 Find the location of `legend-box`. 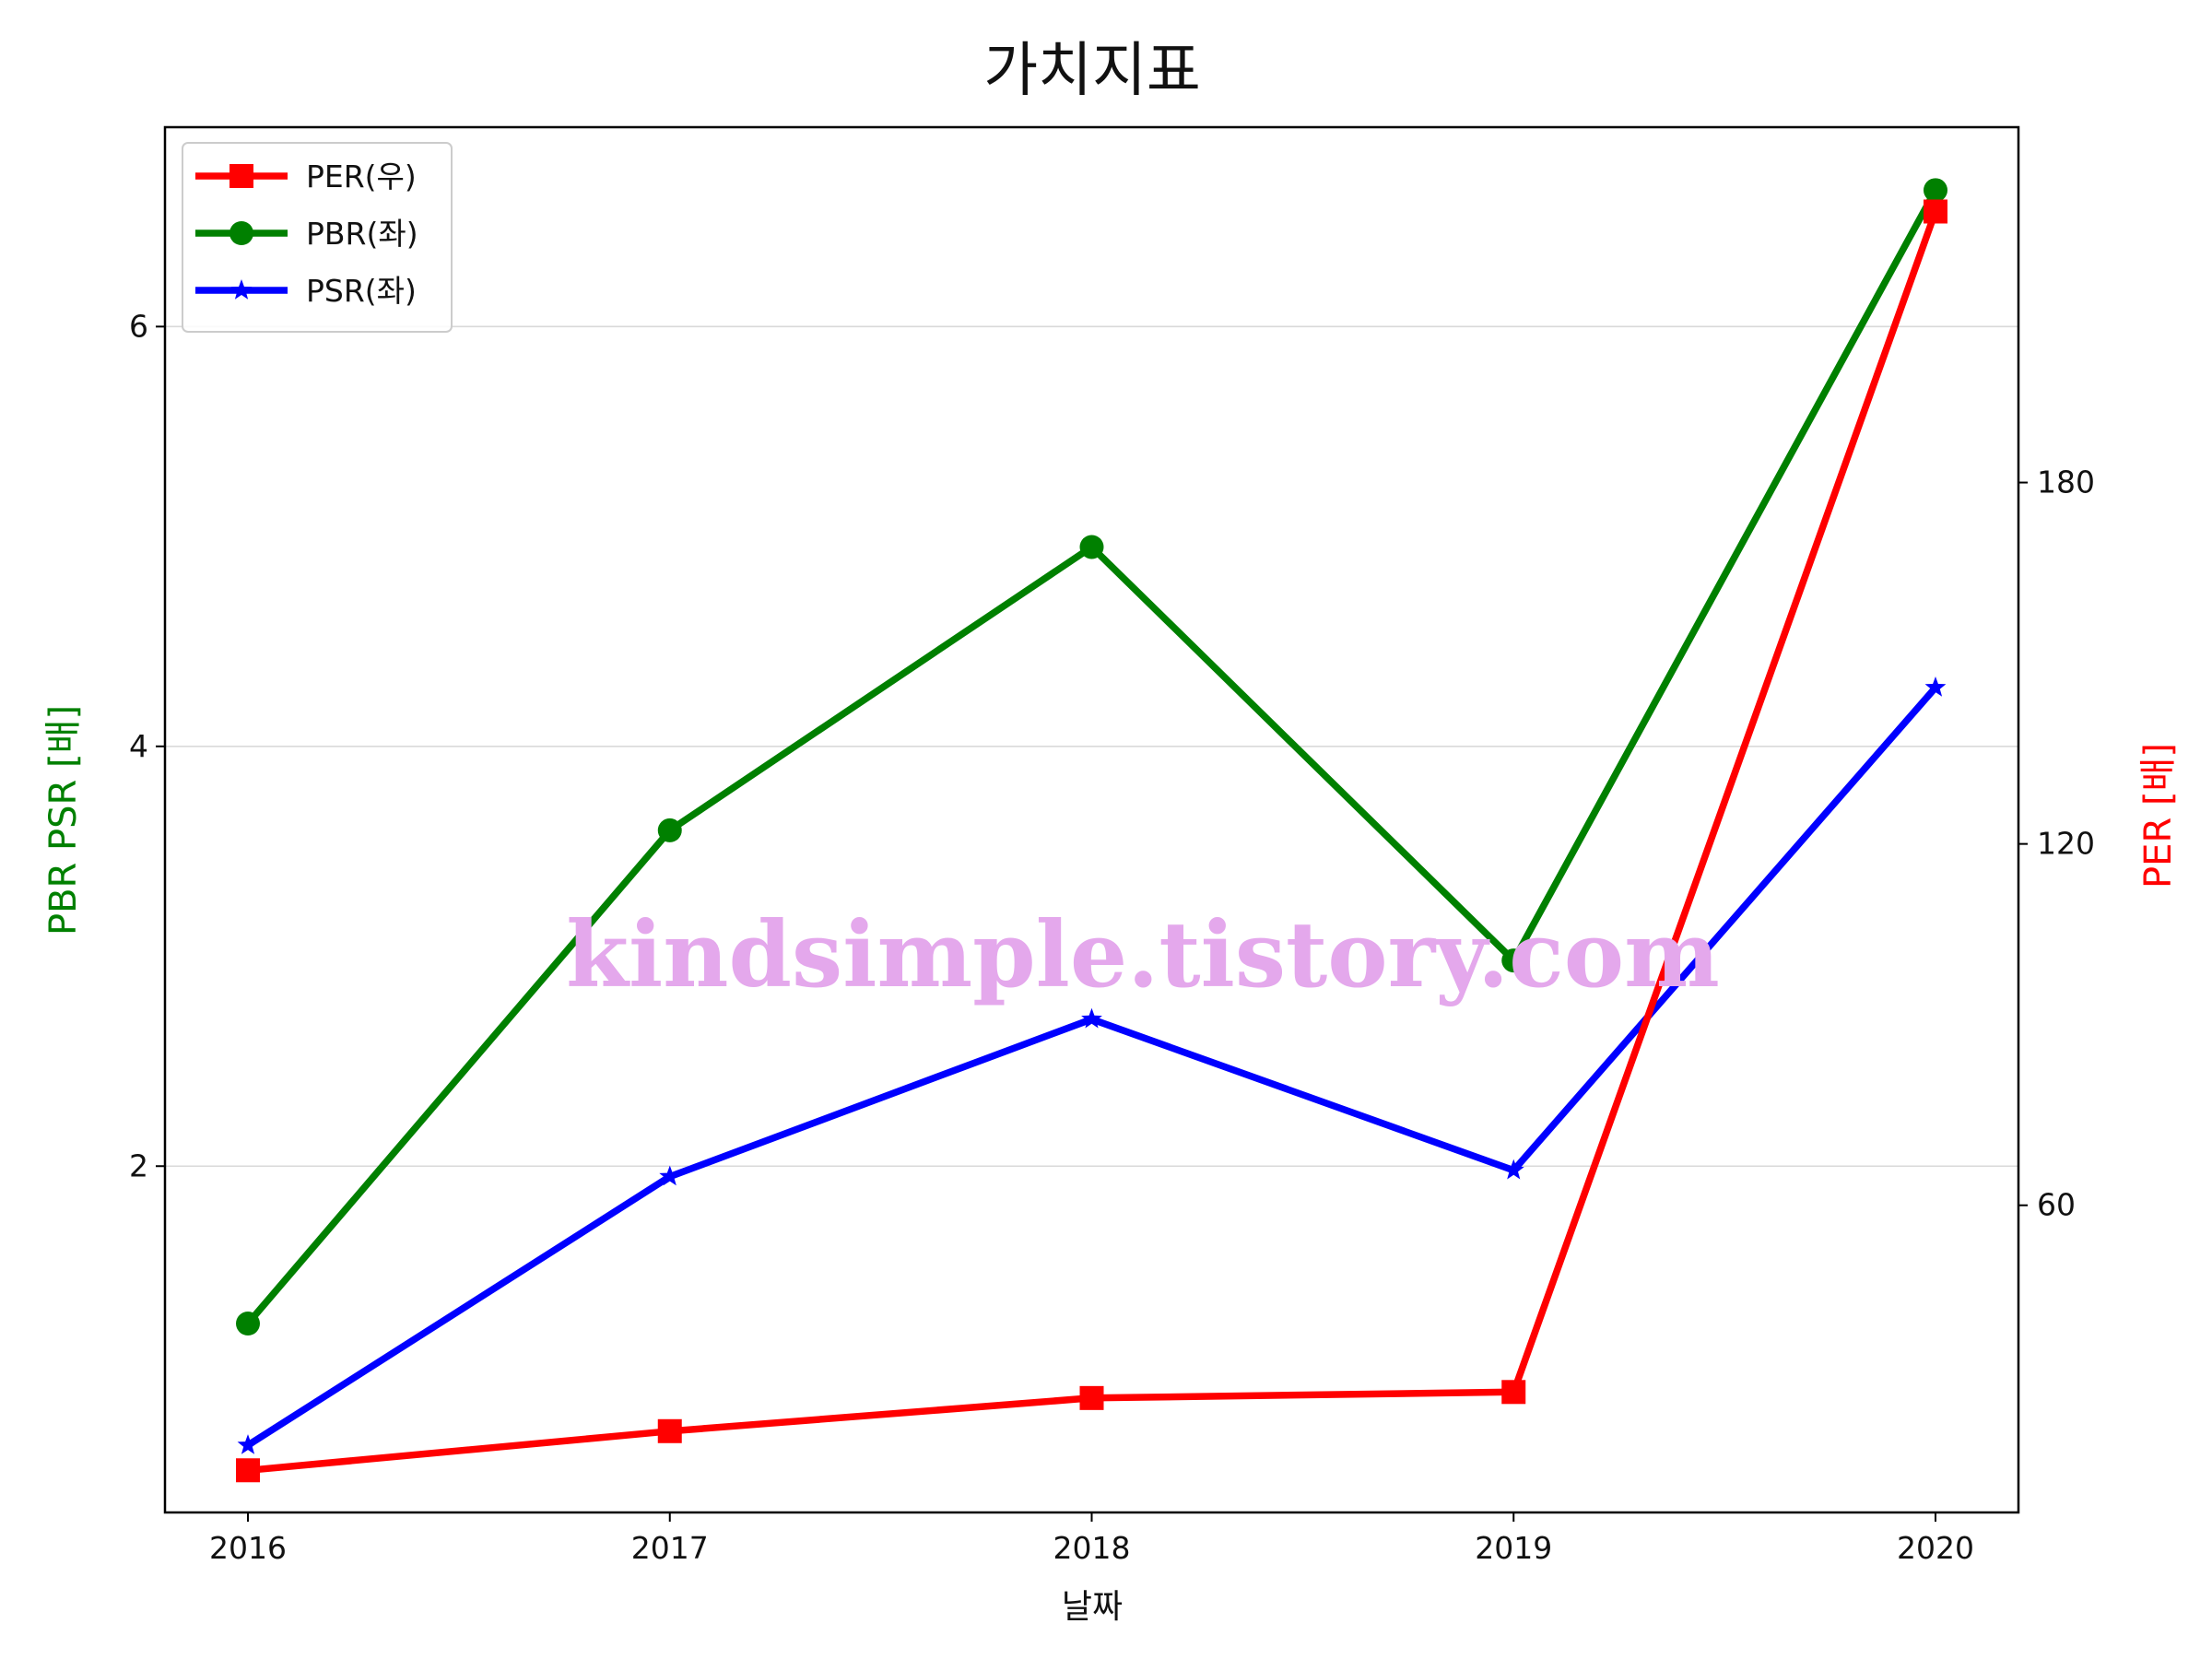

legend-box is located at coordinates (317, 237).